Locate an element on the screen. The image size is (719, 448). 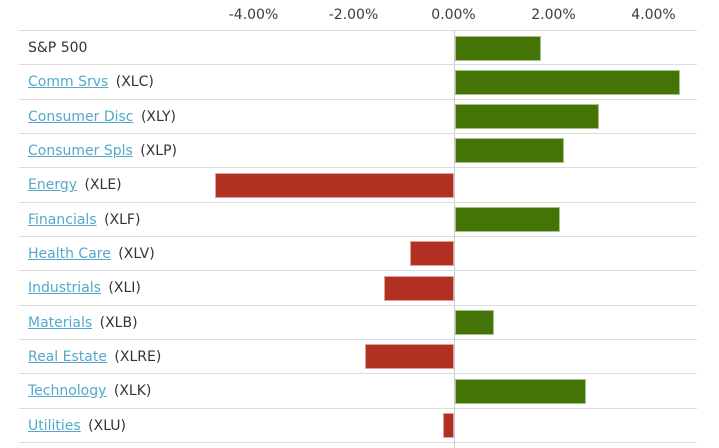
sector-row: Financials (XLF) is located at coordinates (358, 219).